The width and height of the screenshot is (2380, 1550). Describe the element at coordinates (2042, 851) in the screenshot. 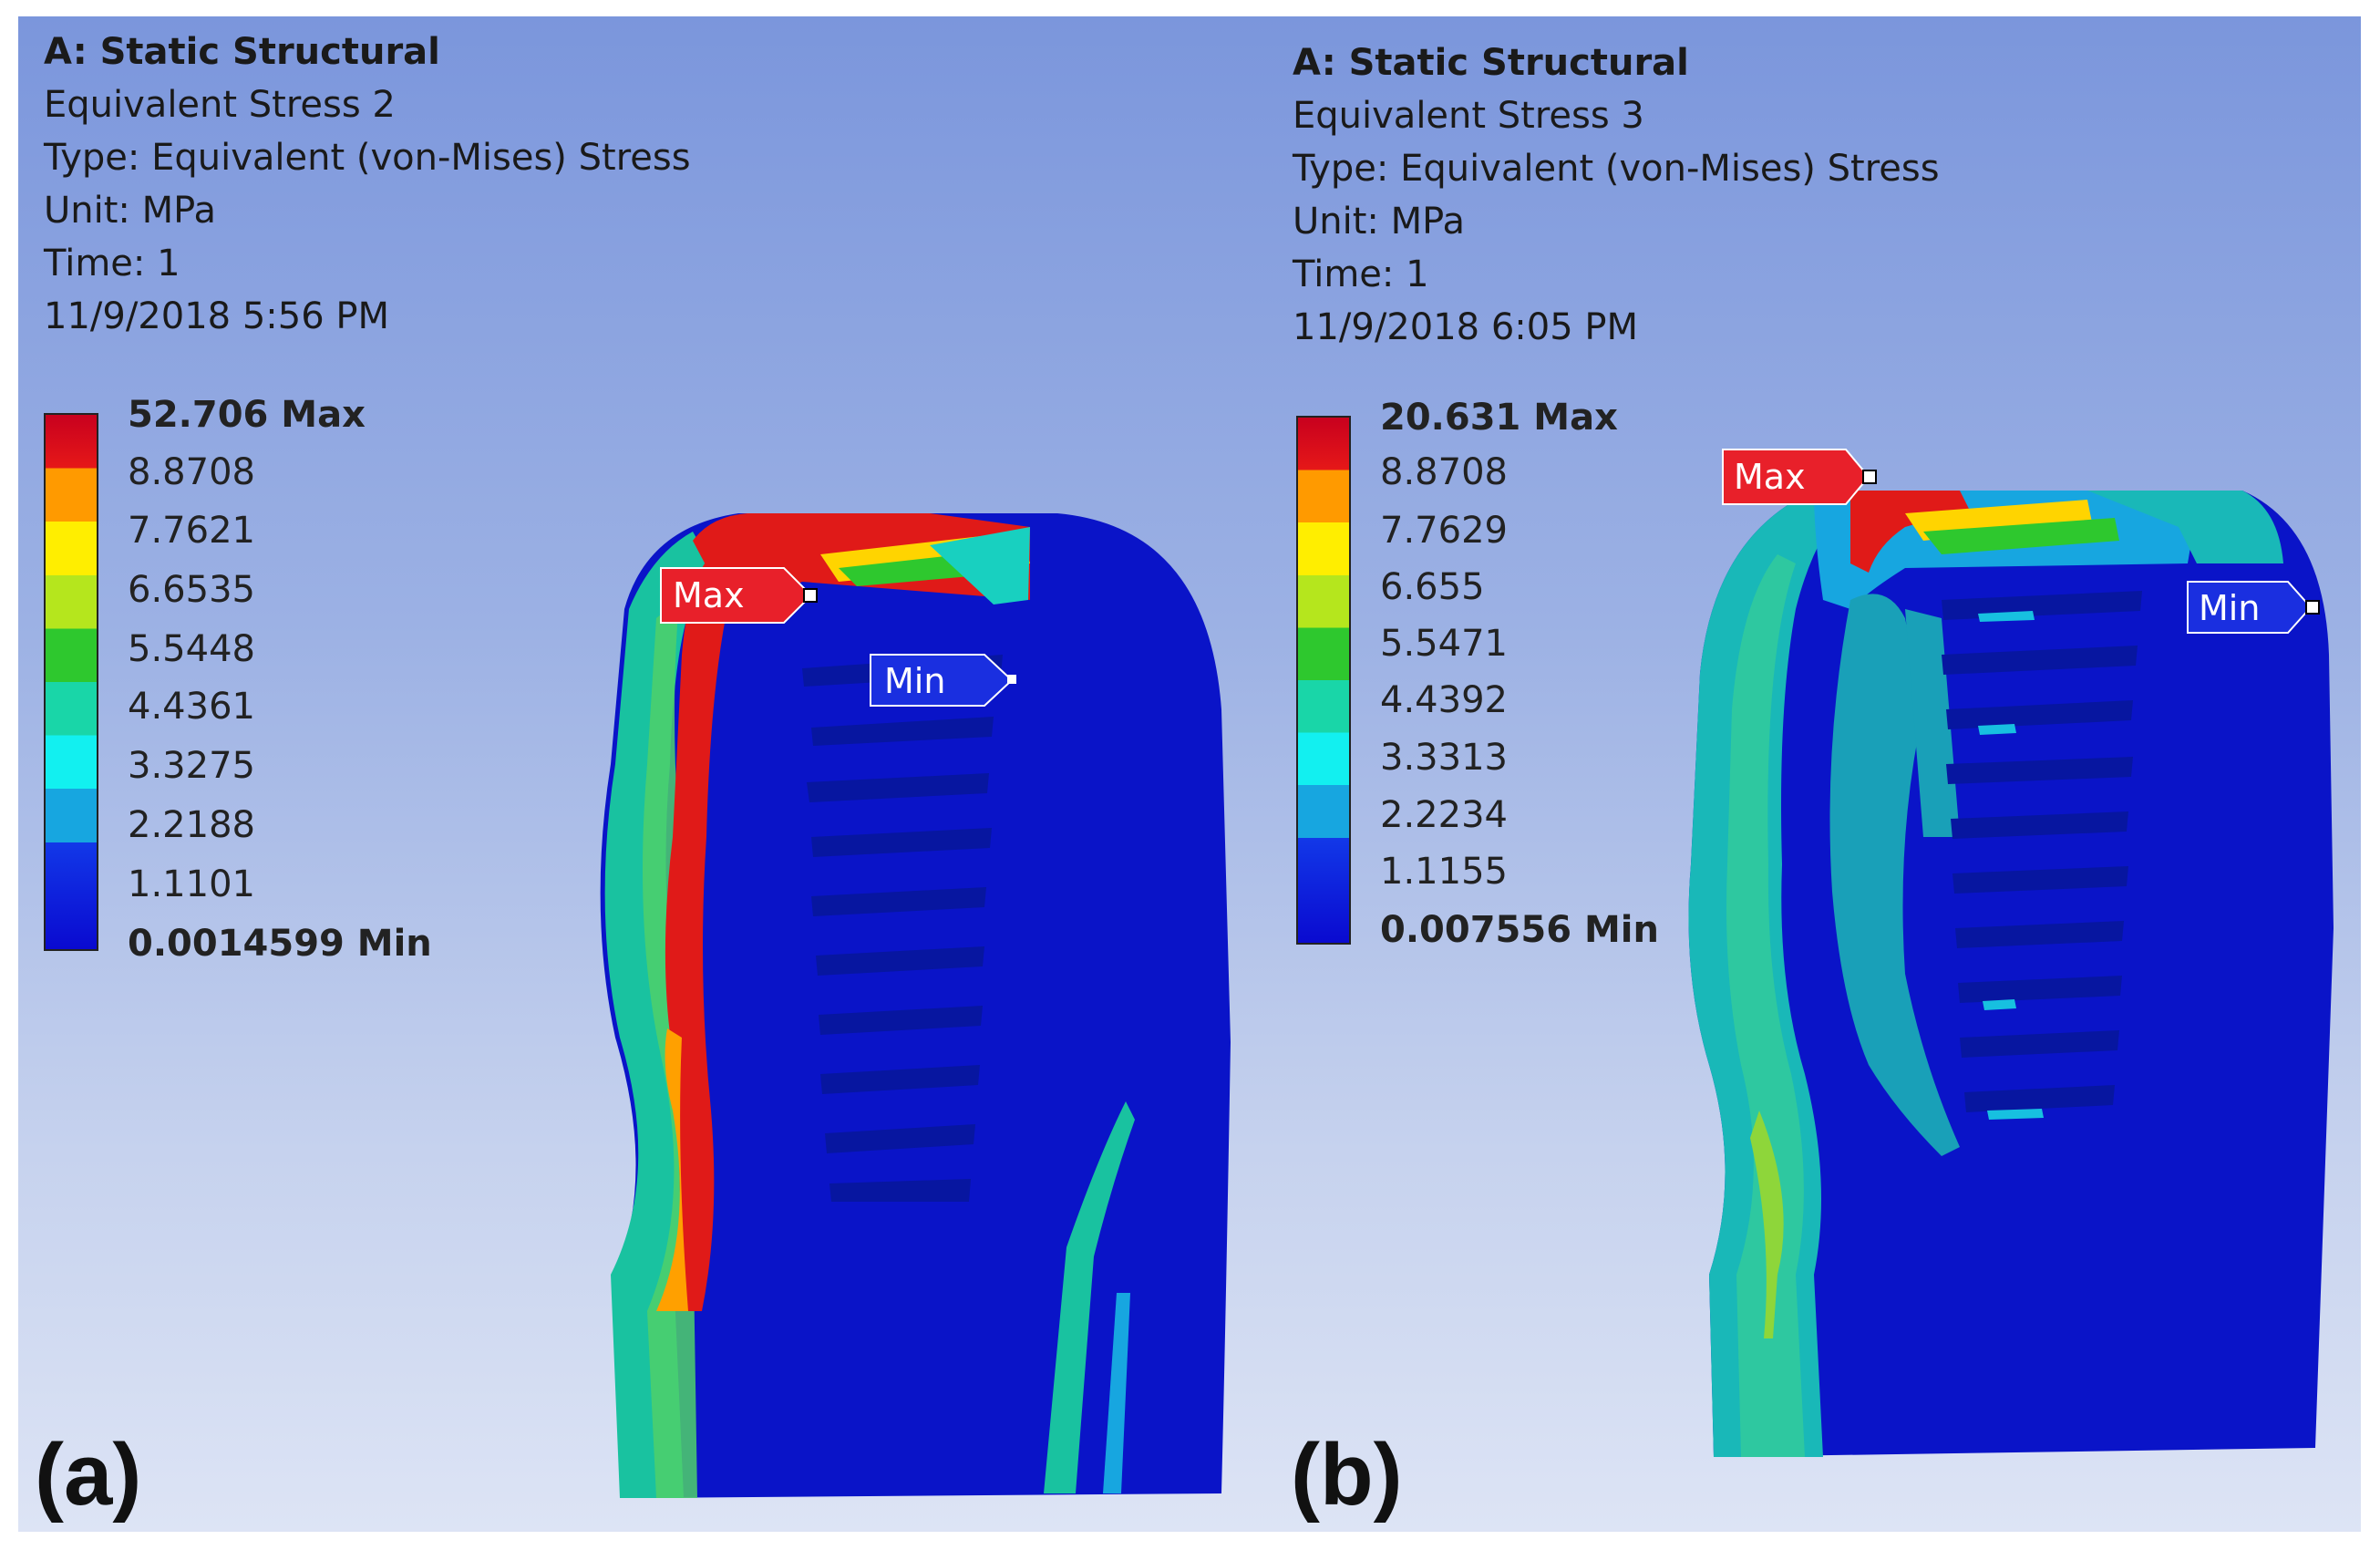

I see `thread-slots` at that location.